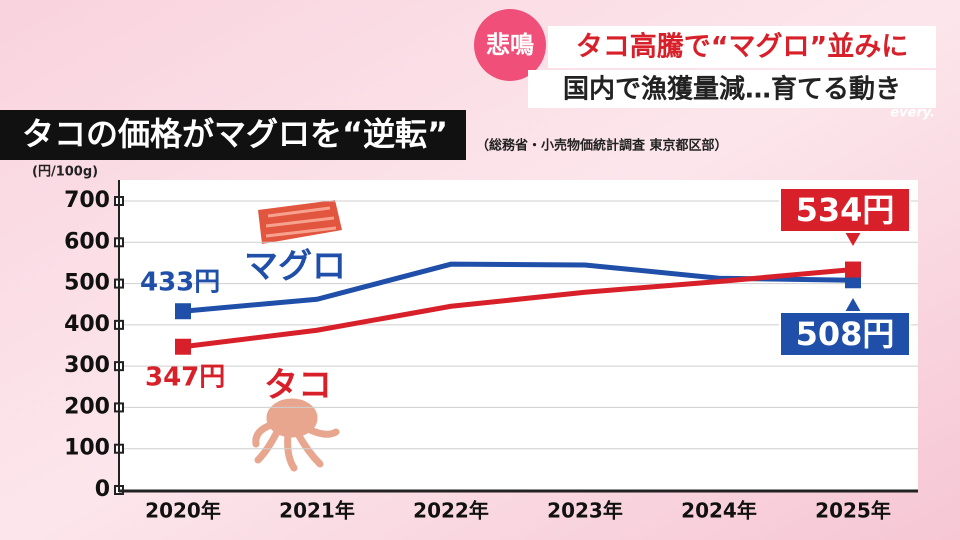 This screenshot has width=960, height=540. Describe the element at coordinates (853, 511) in the screenshot. I see `x-tick-label: 2025年` at that location.